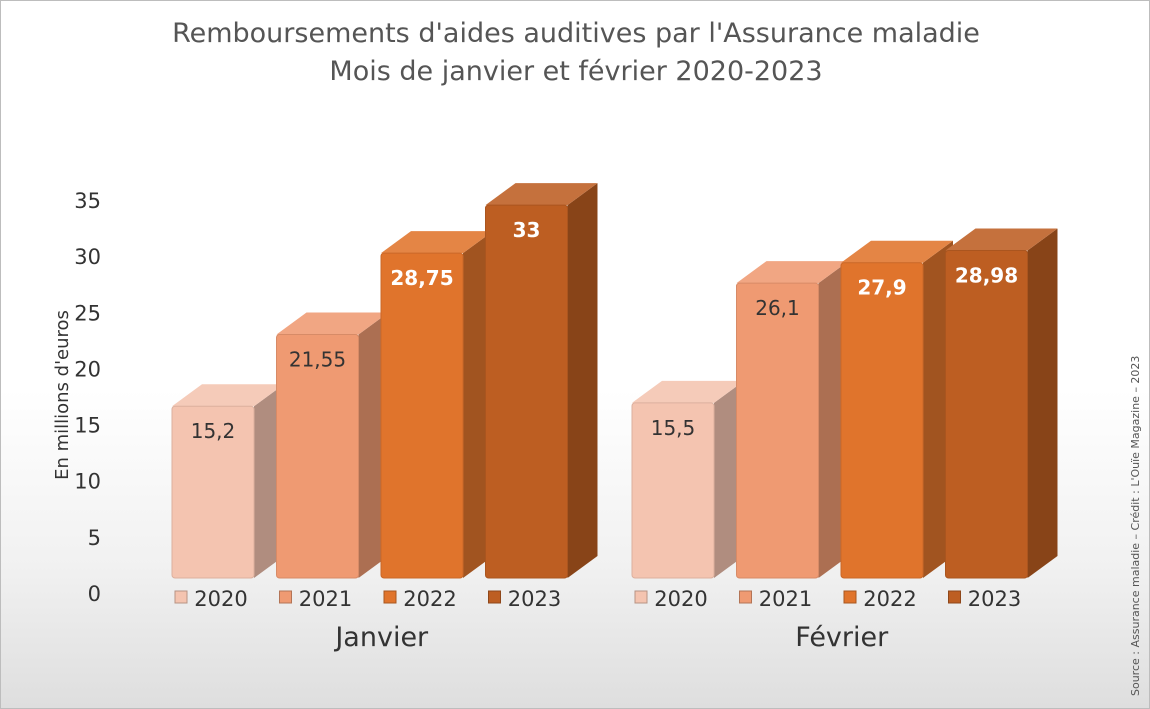 The width and height of the screenshot is (1150, 709). What do you see at coordinates (87, 201) in the screenshot?
I see `y-tick-label: 35` at bounding box center [87, 201].